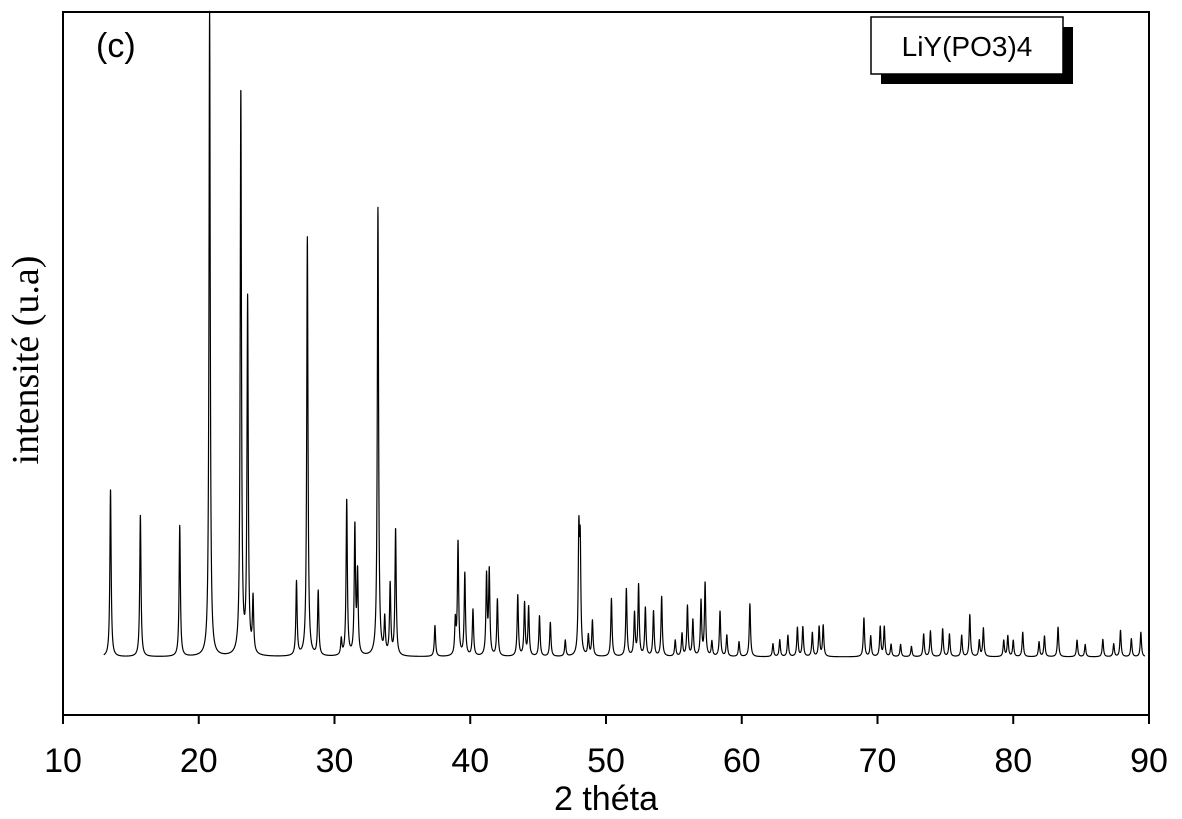 The image size is (1182, 819). What do you see at coordinates (335, 761) in the screenshot?
I see `x-tick-label-30: 30` at bounding box center [335, 761].